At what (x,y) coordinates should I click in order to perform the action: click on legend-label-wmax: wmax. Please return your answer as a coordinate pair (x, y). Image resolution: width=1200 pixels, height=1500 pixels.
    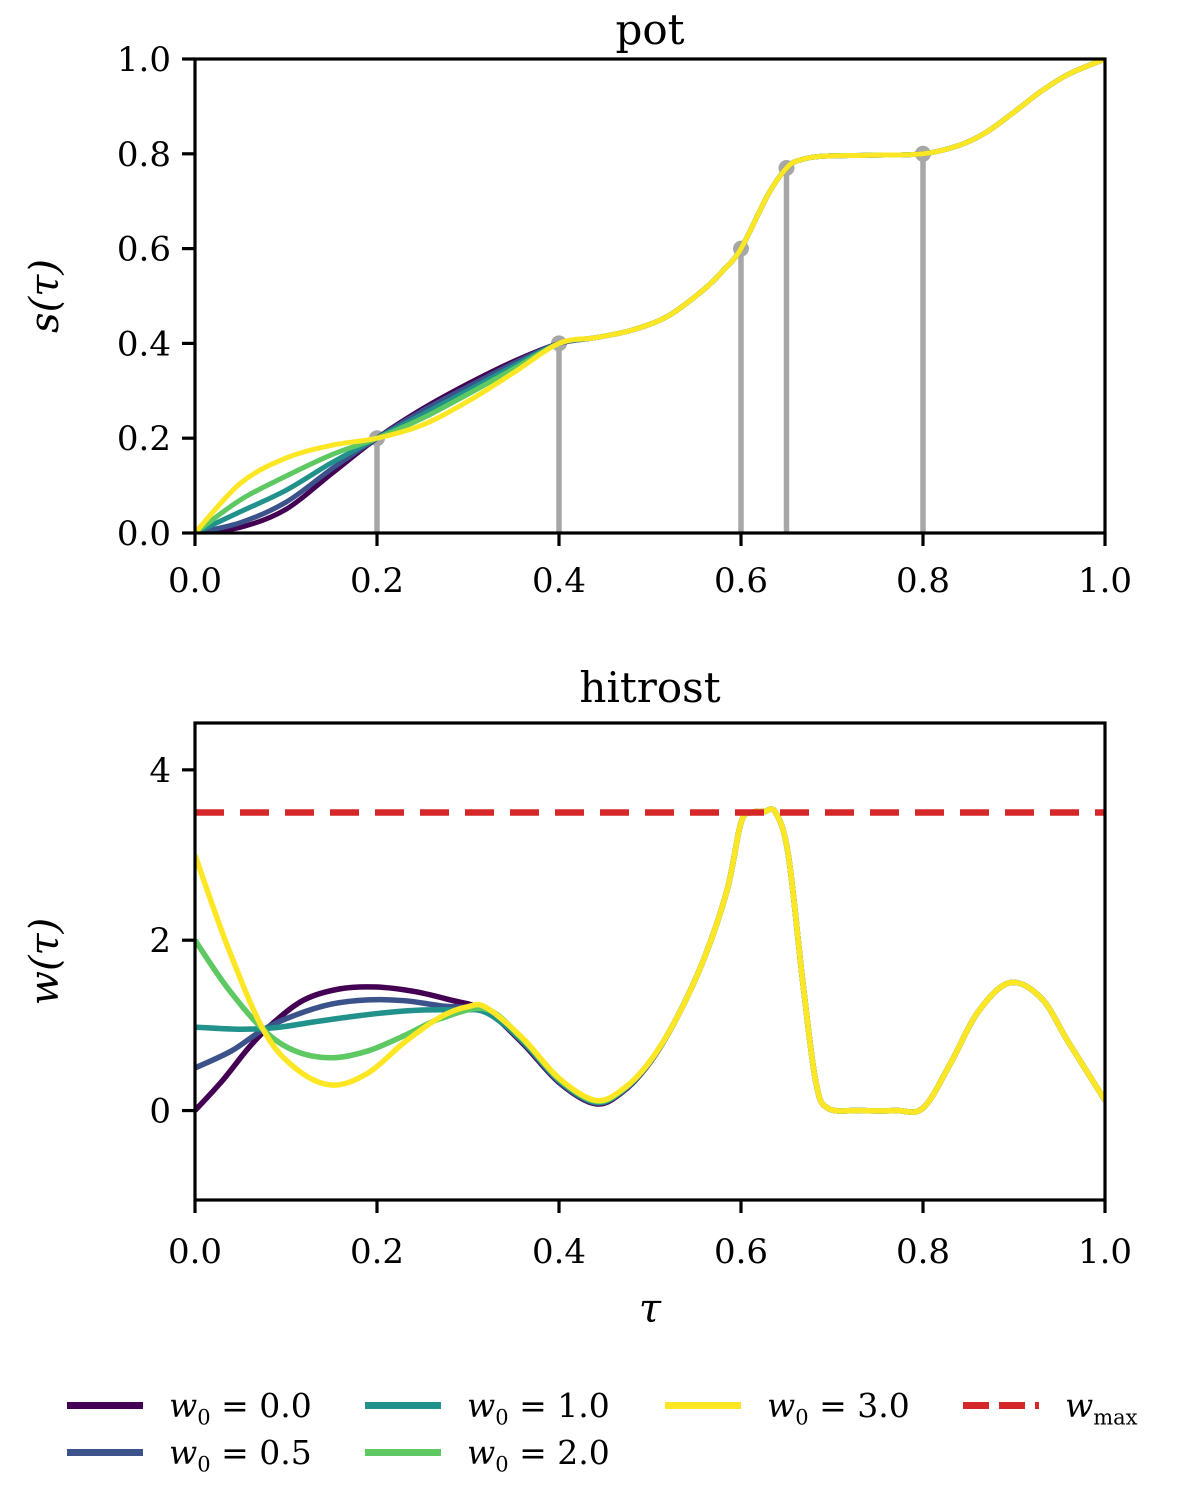
    Looking at the image, I should click on (1101, 1407).